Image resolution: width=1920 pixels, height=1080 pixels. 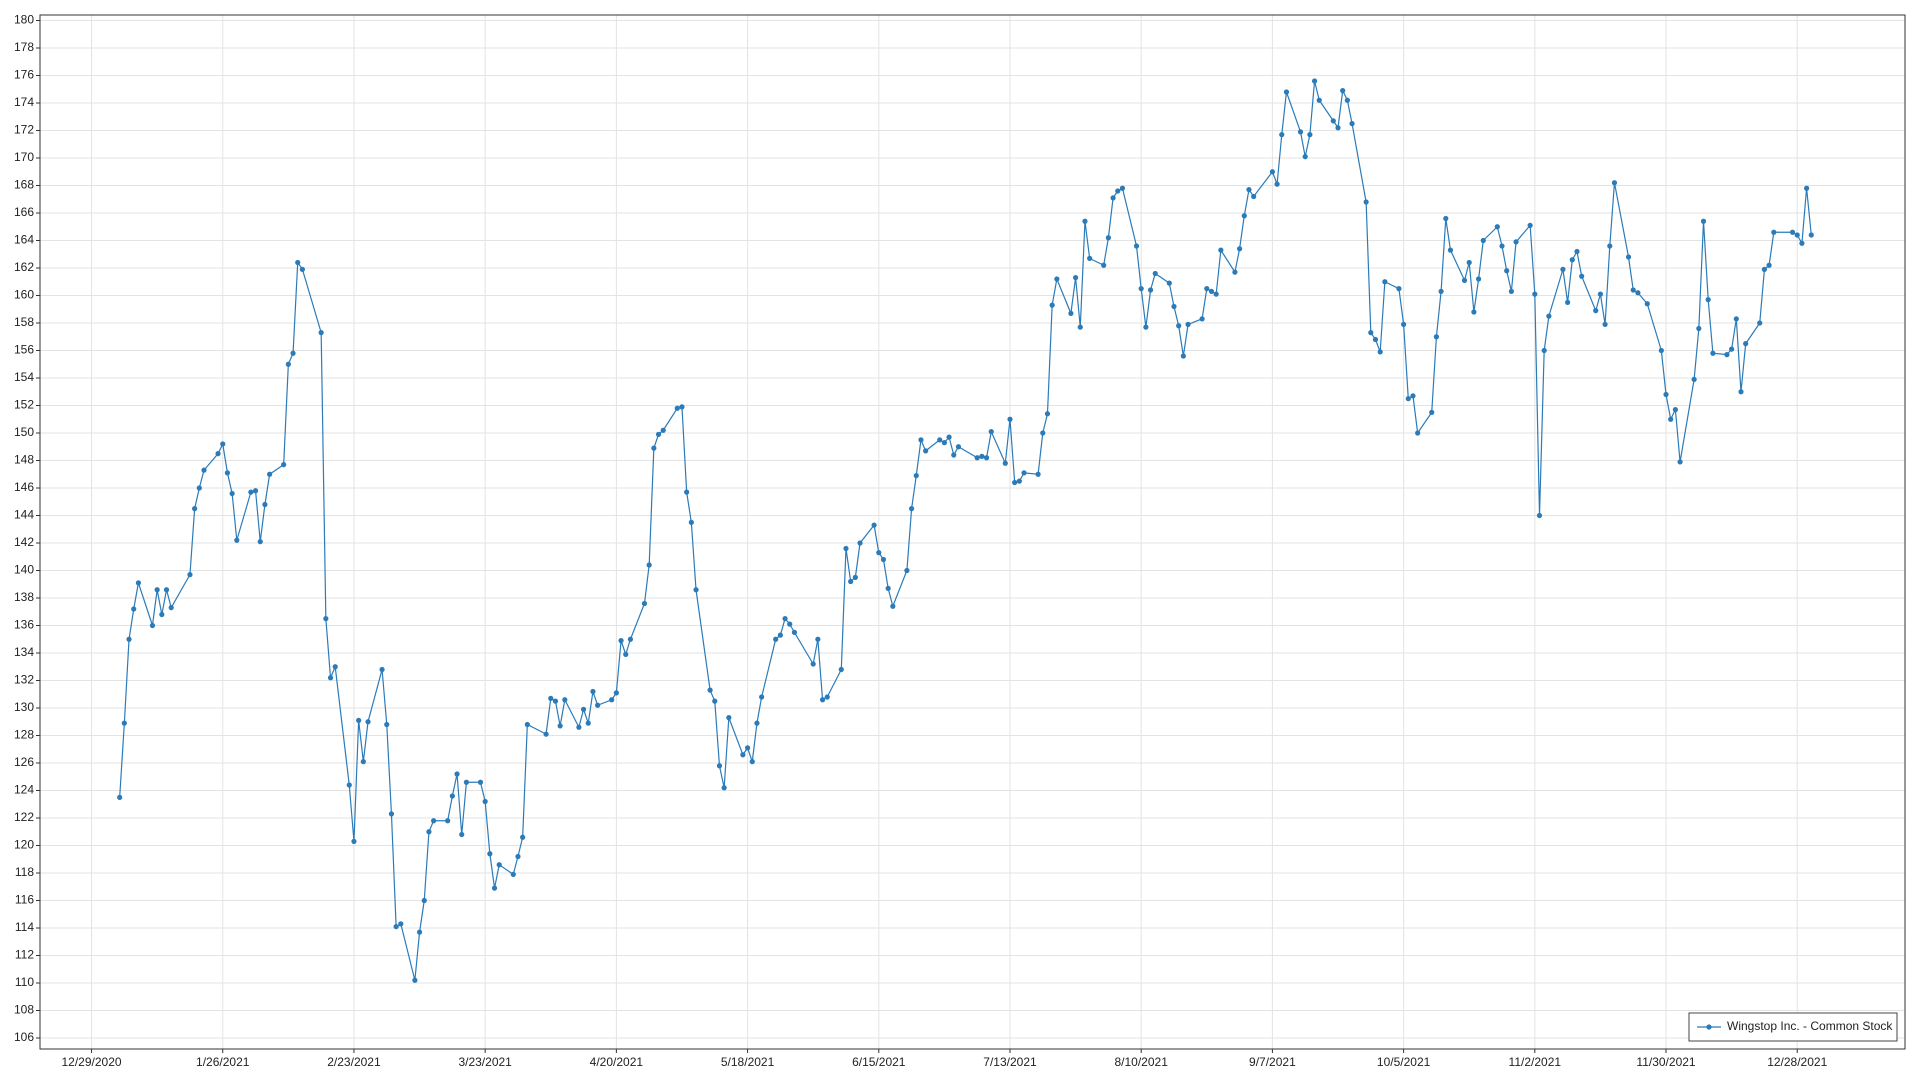 I want to click on y-tick-label: 132, so click(x=24, y=680).